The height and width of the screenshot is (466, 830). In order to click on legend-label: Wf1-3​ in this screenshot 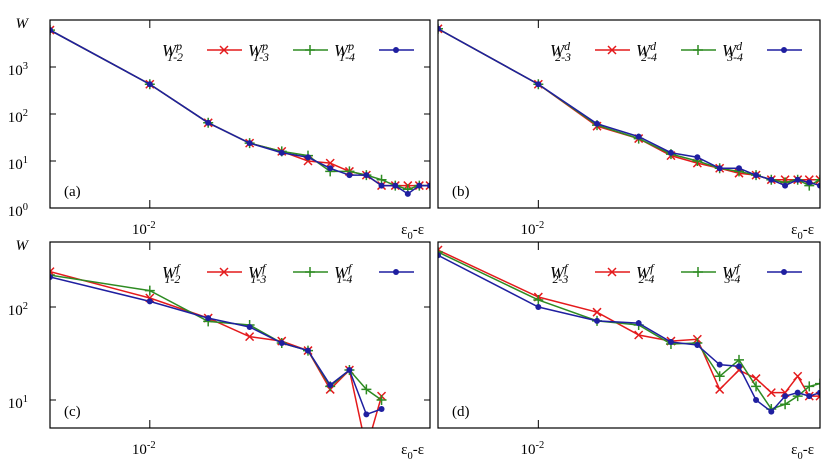, I will do `click(257, 273)`.